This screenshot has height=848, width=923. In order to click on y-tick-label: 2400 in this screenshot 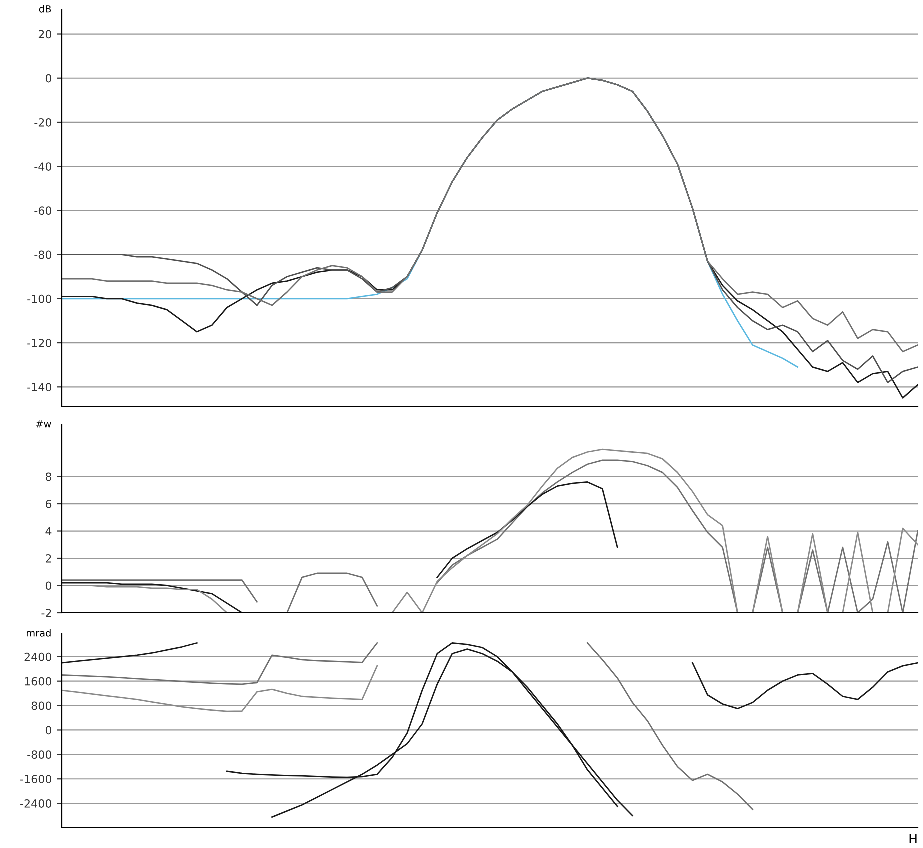, I will do `click(38, 657)`.